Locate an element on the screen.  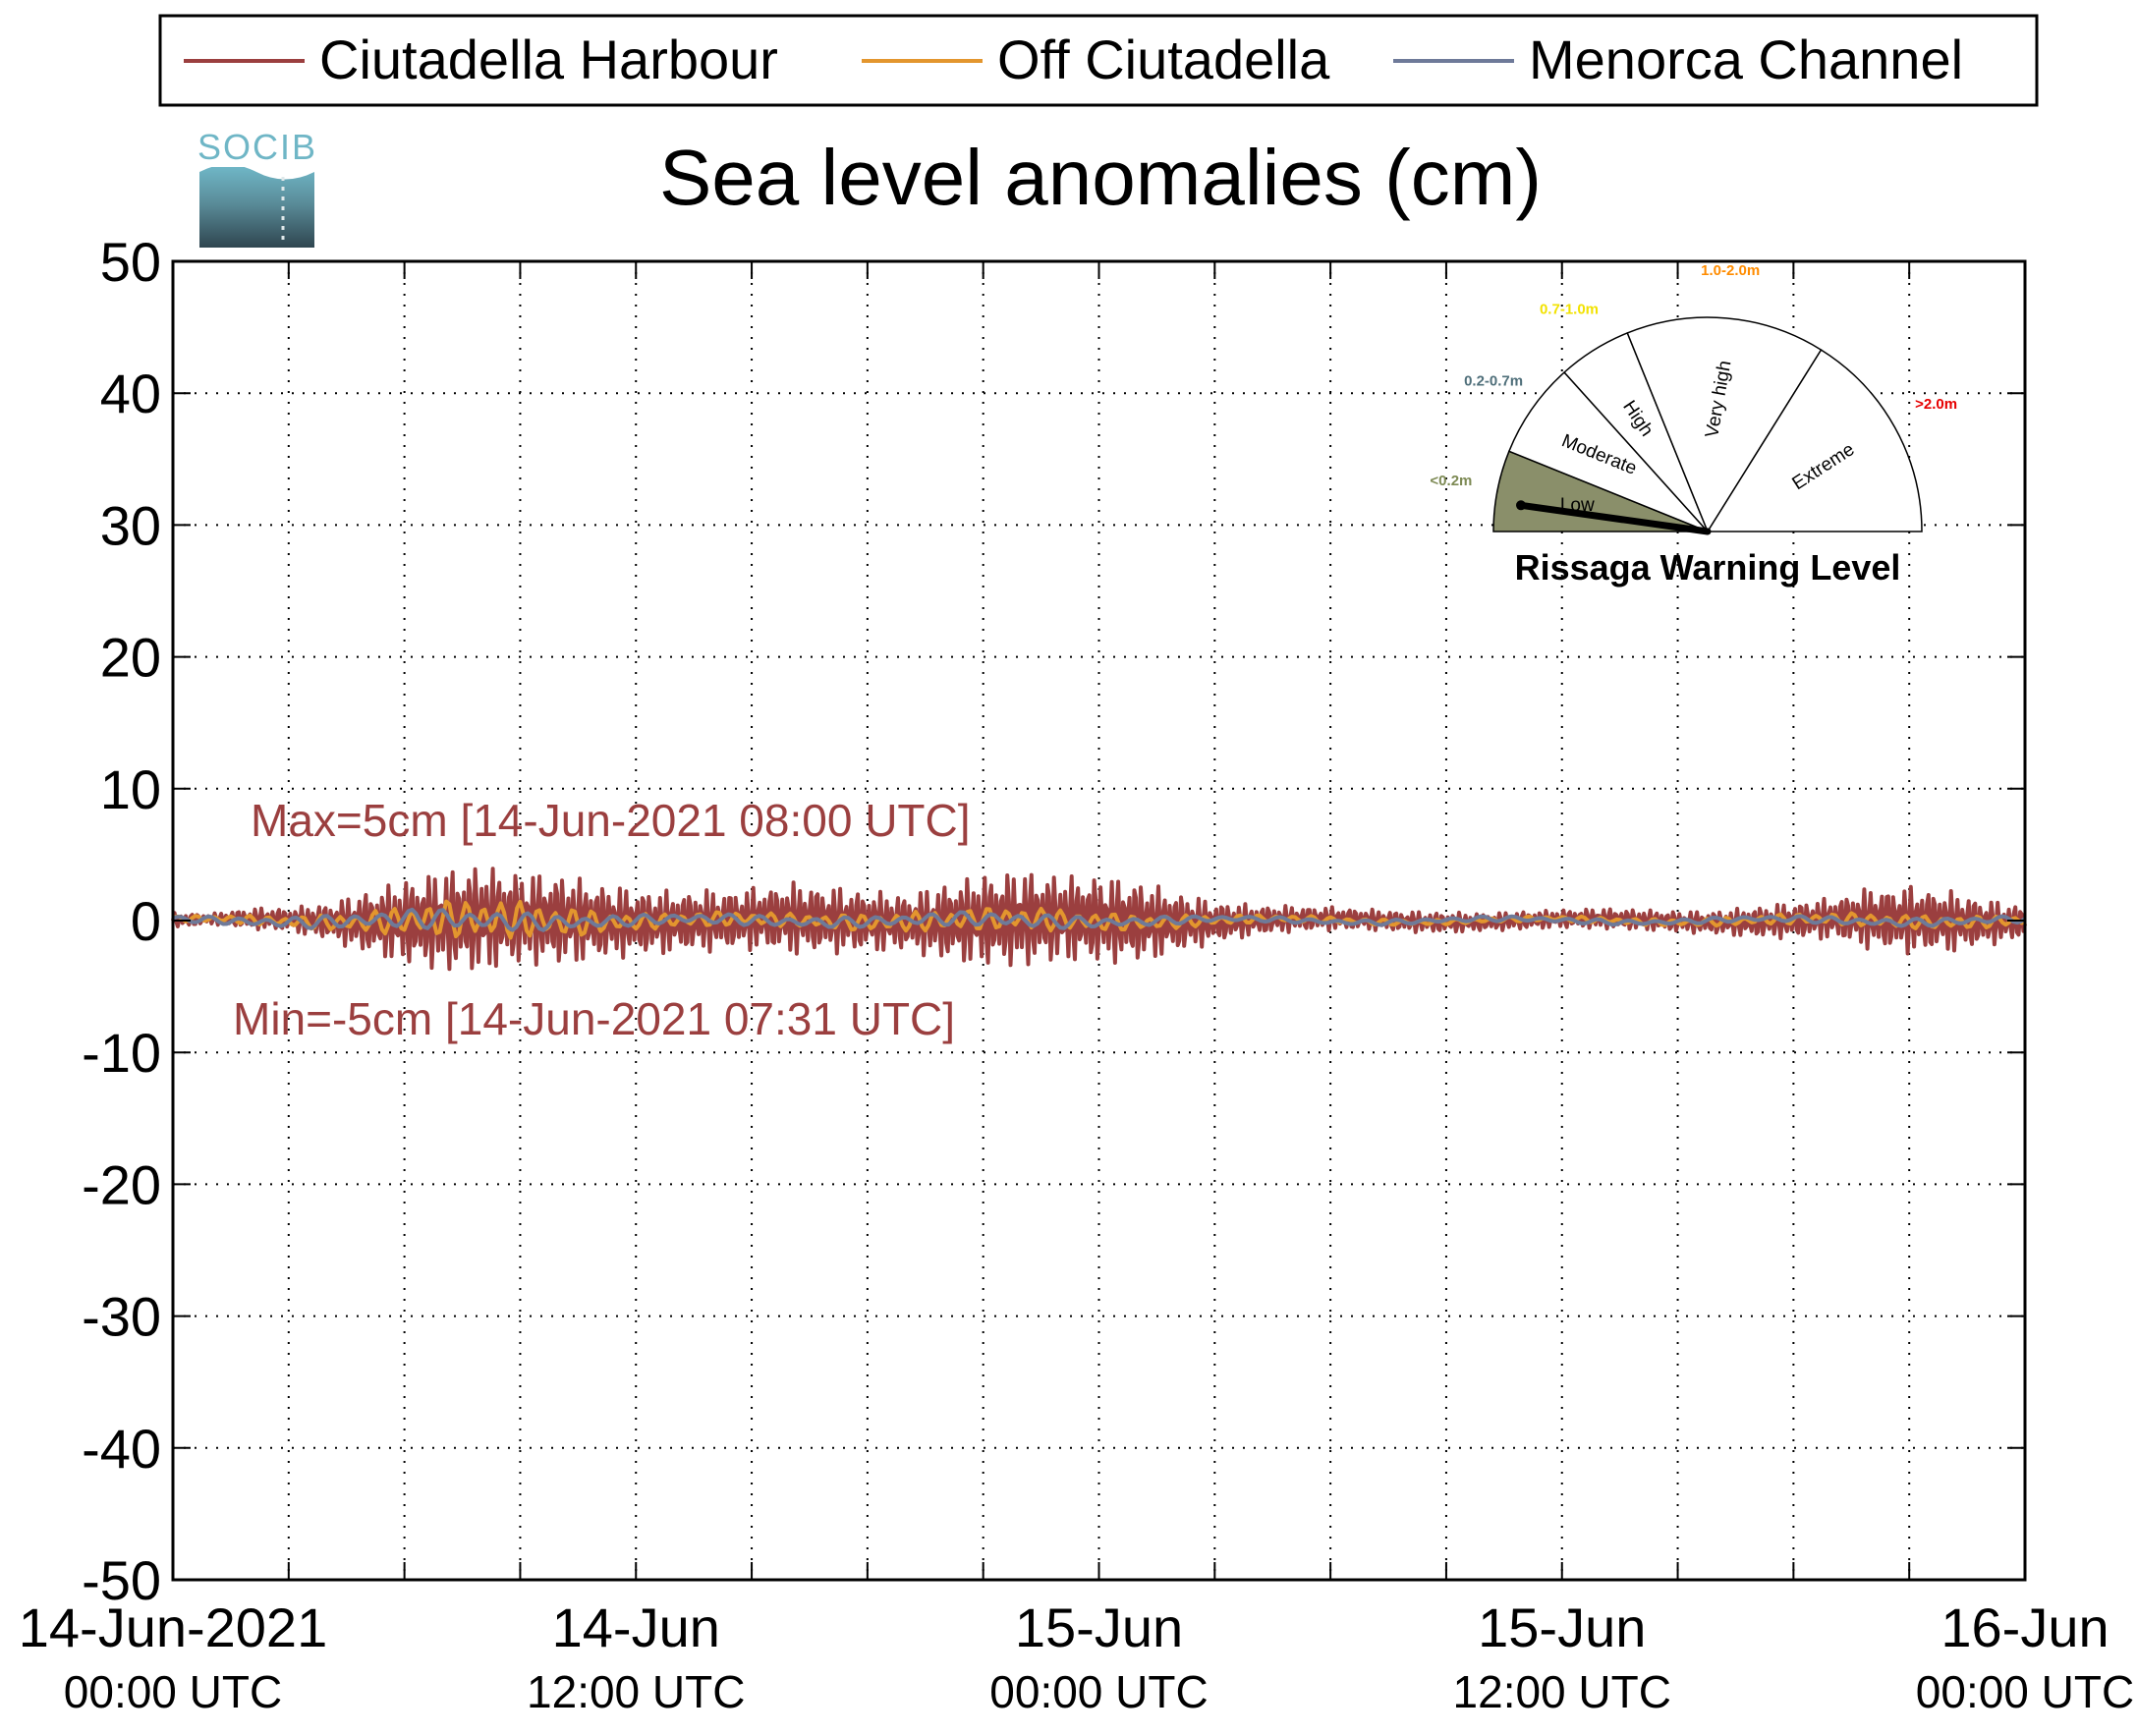
series-line-ciutadella-harbour is located at coordinates (1099, 919).